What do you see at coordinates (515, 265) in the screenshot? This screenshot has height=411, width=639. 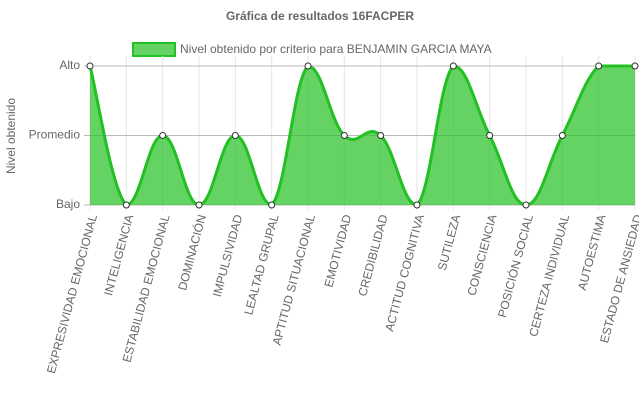 I see `x-tick-label: POSICIÓN SOCIAL` at bounding box center [515, 265].